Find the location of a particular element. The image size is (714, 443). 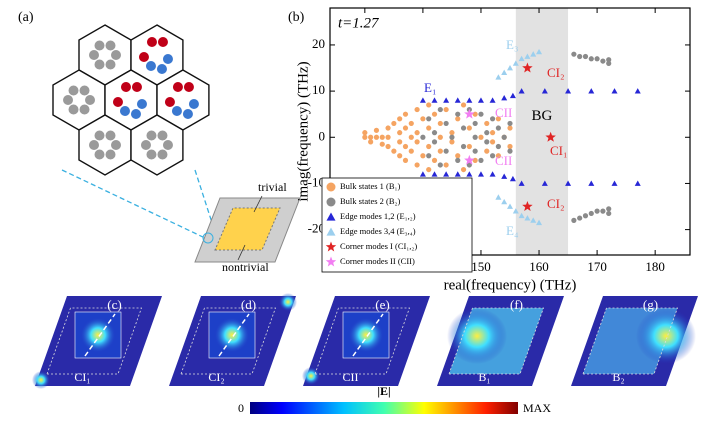

x-tick-label: 170 is located at coordinates (597, 266).